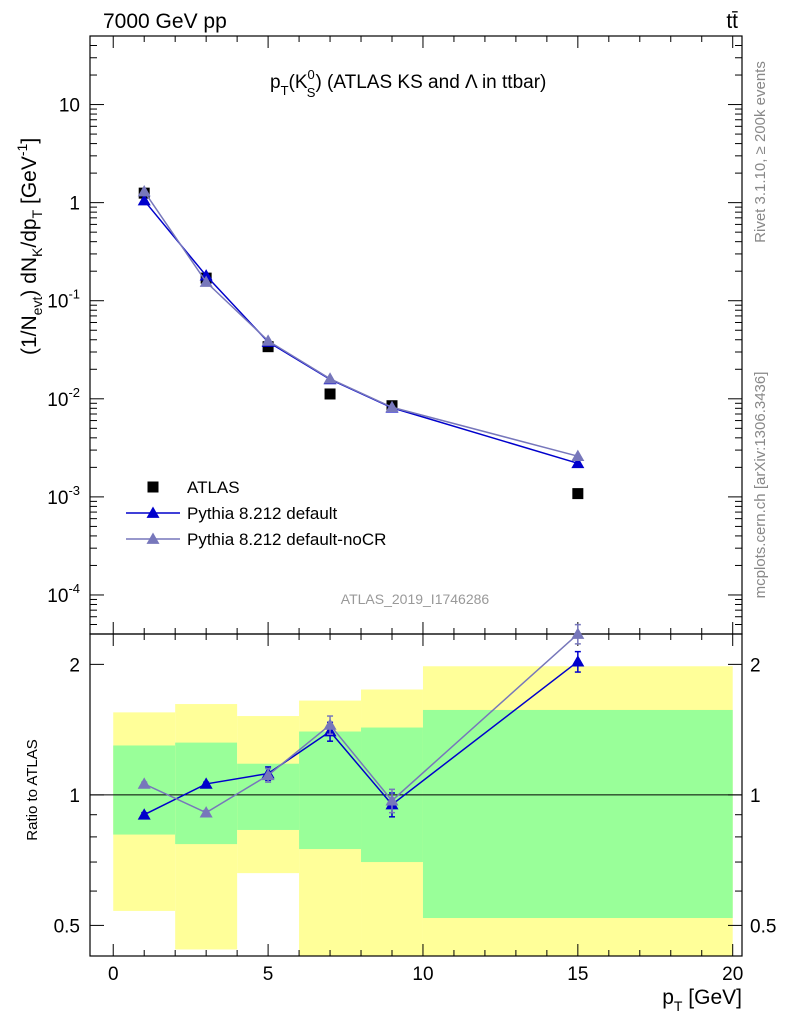 Image resolution: width=786 pixels, height=1024 pixels. I want to click on rivet-label: Rivet 3.1.10, ≥ 200k events, so click(760, 152).